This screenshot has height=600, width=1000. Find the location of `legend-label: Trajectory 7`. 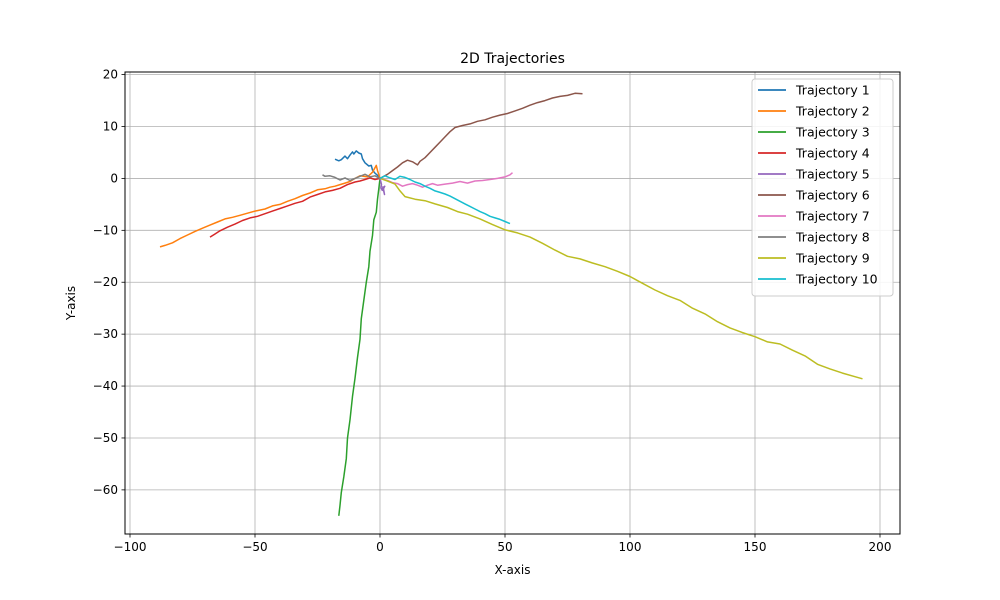

legend-label: Trajectory 7 is located at coordinates (832, 216).